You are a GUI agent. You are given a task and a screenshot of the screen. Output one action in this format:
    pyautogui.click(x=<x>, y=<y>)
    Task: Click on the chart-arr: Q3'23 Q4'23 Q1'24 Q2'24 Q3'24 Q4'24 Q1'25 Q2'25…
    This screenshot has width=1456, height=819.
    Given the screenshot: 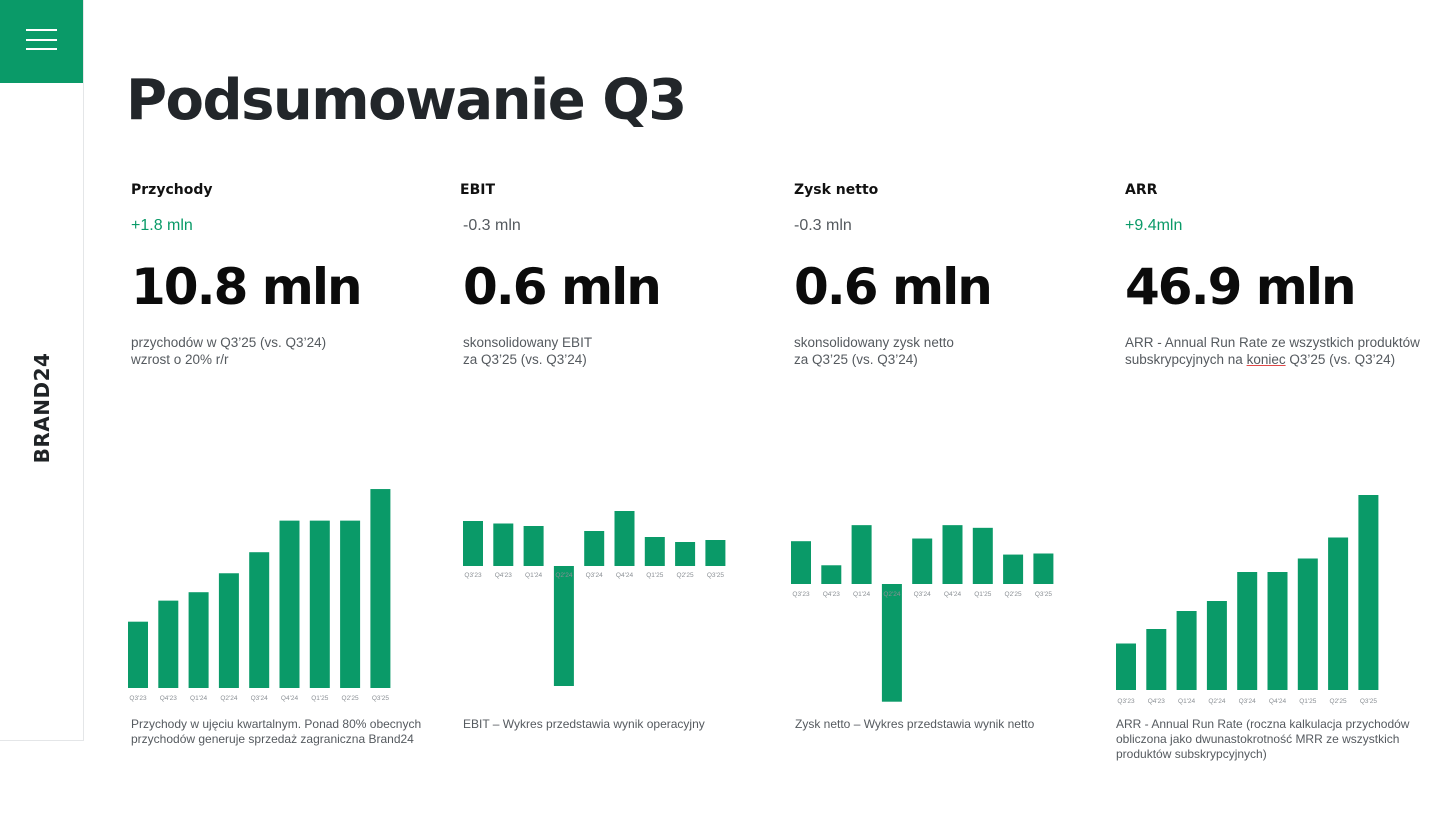 What is the action you would take?
    pyautogui.click(x=1247, y=600)
    